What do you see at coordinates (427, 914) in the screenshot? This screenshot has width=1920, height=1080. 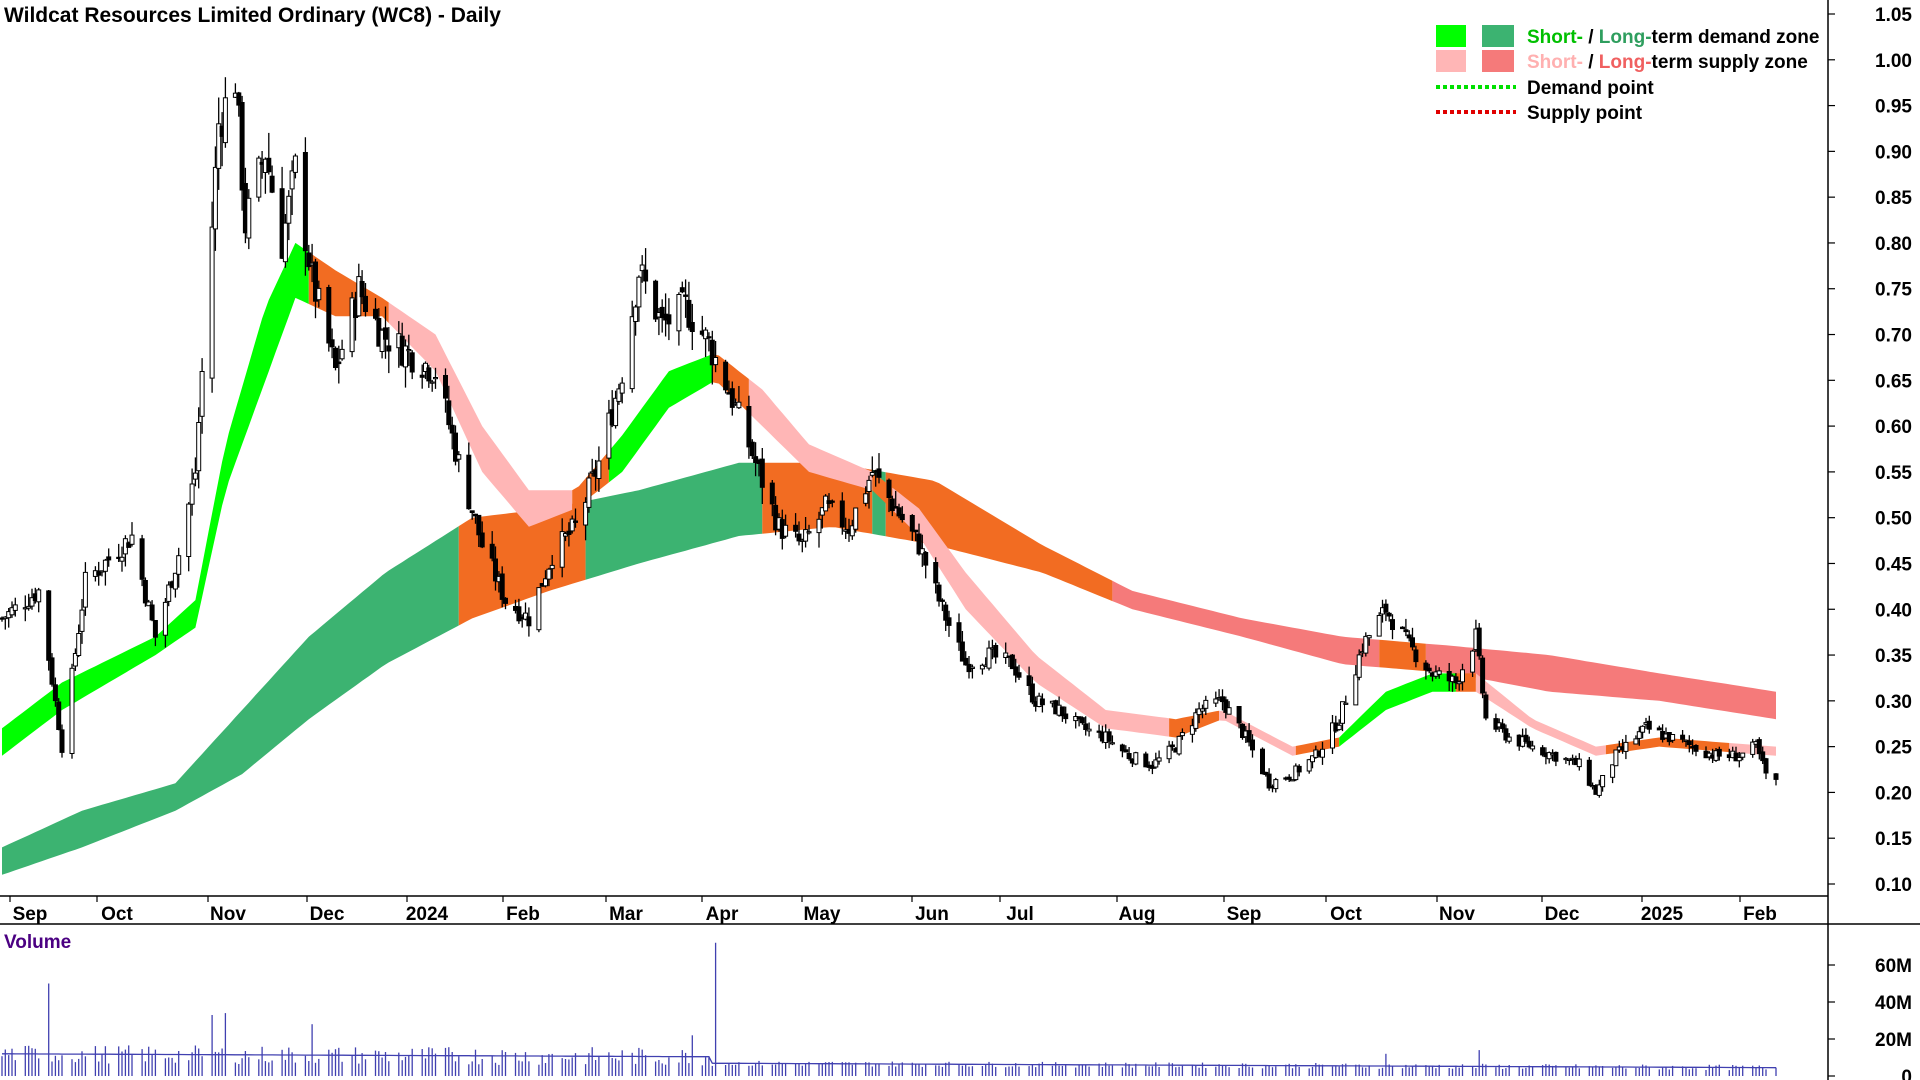 I see `time-tick-label: 2024` at bounding box center [427, 914].